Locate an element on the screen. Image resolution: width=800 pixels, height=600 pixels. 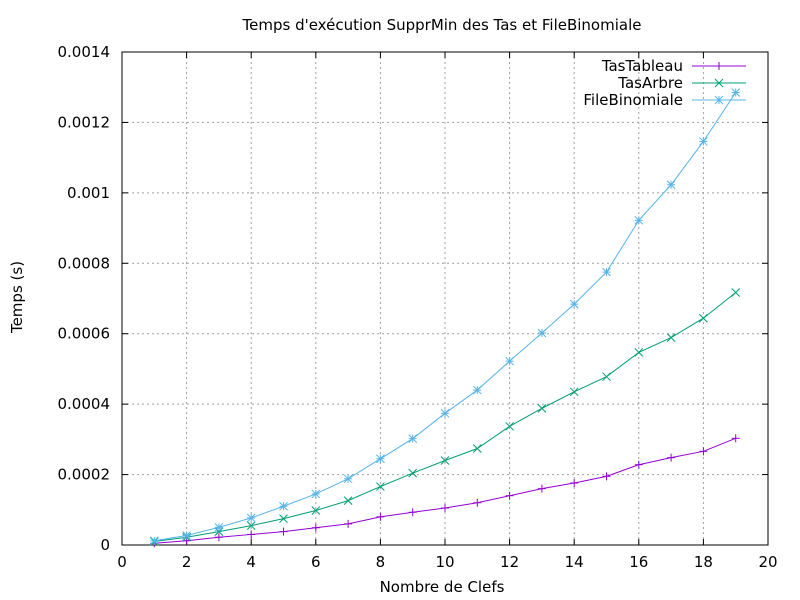
legend-label-tastableau: TasTableau is located at coordinates (642, 66).